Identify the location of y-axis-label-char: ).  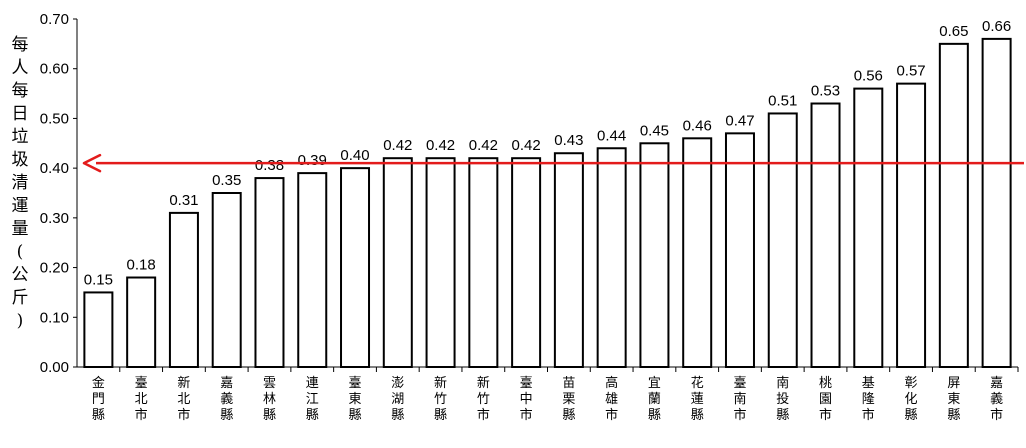
(20, 321).